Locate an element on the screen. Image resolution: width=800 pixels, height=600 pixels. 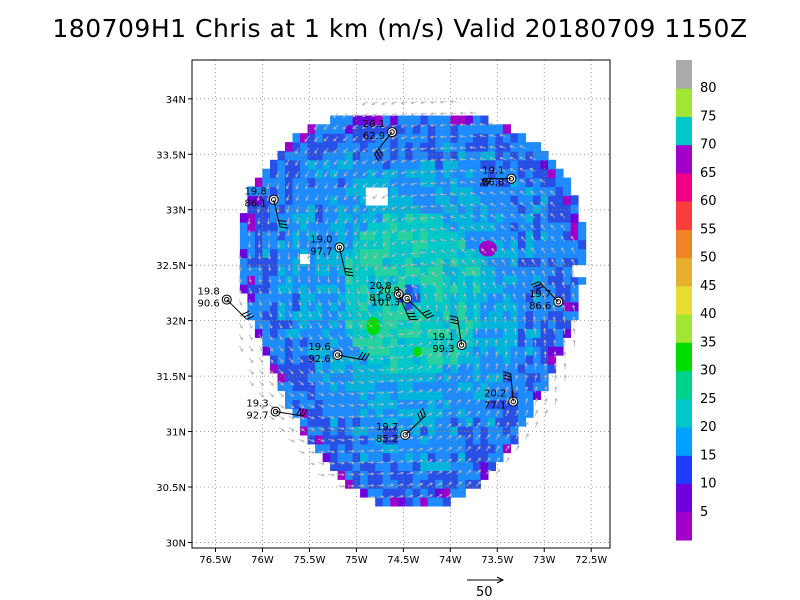
dropsonde-bottom-value: 86.1 is located at coordinates (255, 204).